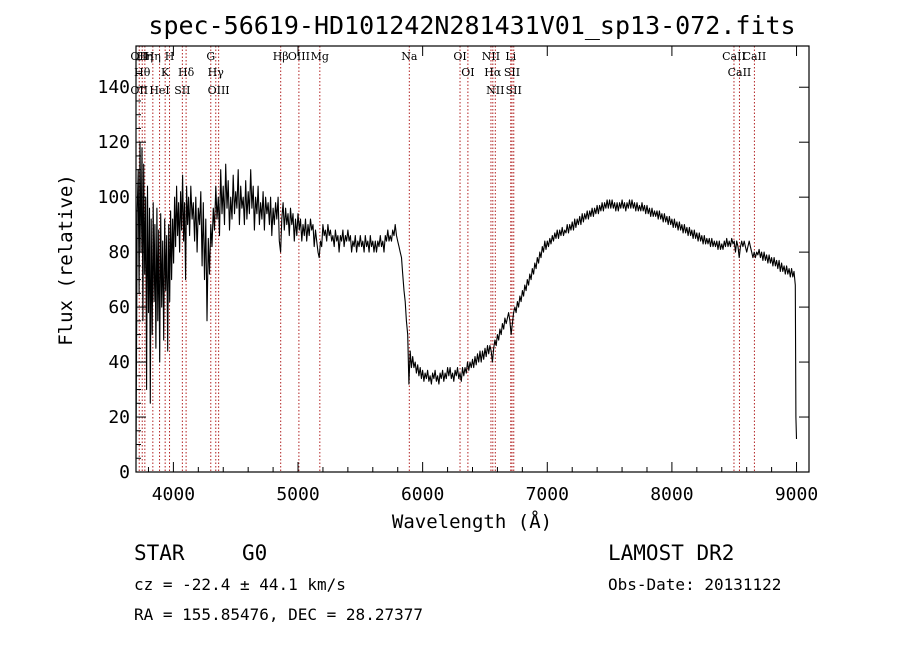 The image size is (900, 649). Describe the element at coordinates (119, 307) in the screenshot. I see `y-tick-label: 60` at that location.